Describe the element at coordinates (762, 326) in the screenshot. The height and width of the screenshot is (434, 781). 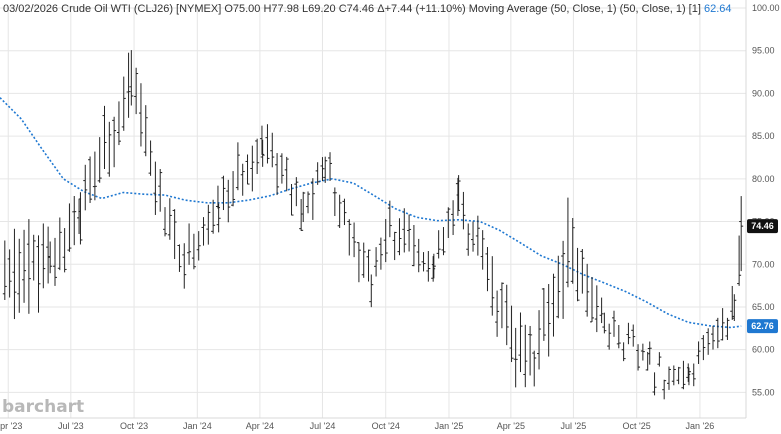
I see `svg-text: 62.76` at that location.